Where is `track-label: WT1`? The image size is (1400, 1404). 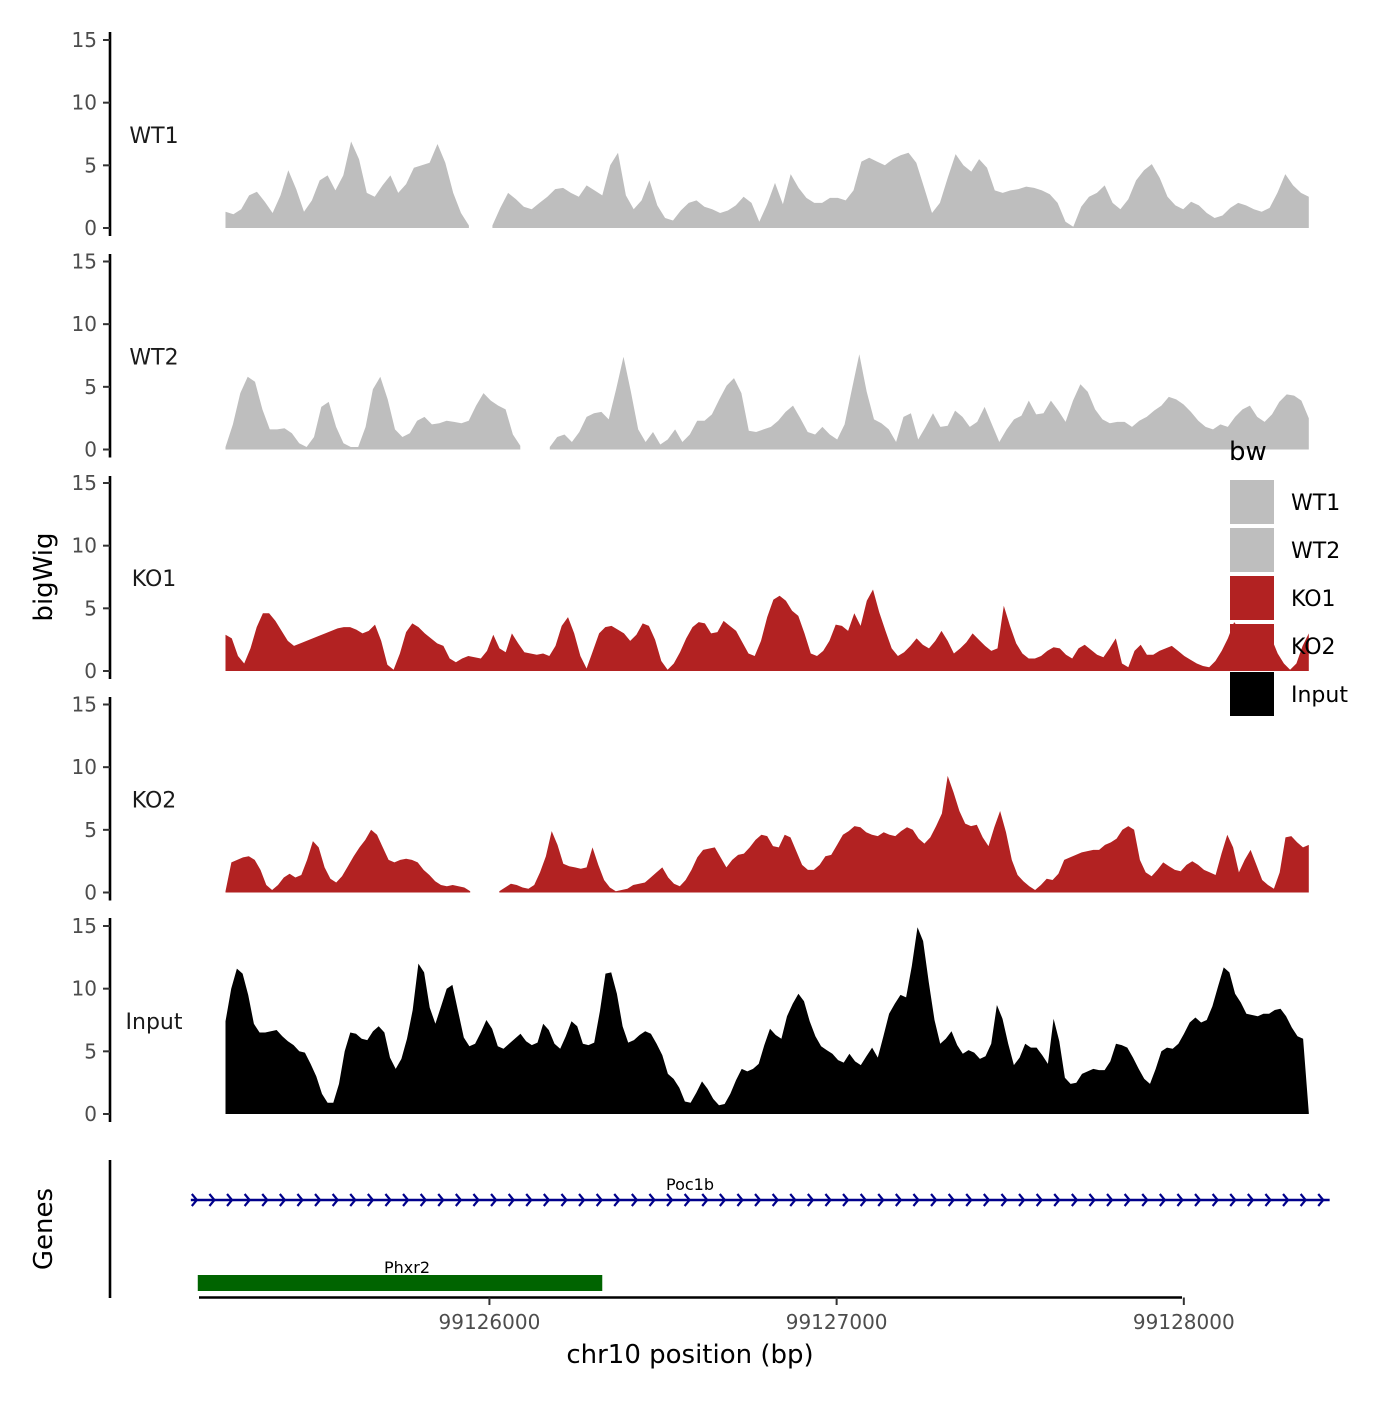 track-label: WT1 is located at coordinates (153, 136).